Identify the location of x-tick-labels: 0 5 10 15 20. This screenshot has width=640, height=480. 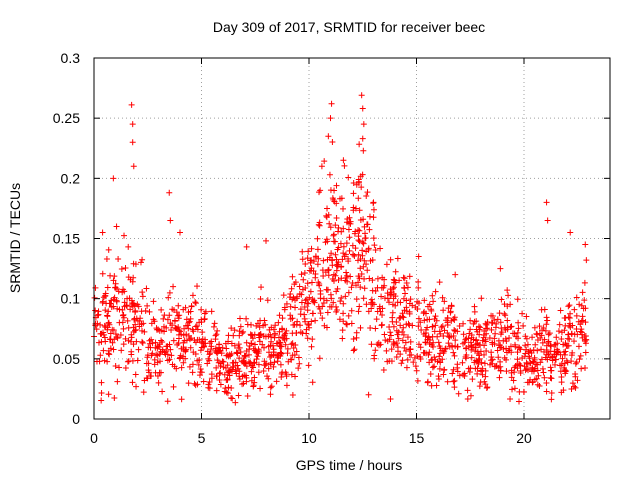
(311, 438).